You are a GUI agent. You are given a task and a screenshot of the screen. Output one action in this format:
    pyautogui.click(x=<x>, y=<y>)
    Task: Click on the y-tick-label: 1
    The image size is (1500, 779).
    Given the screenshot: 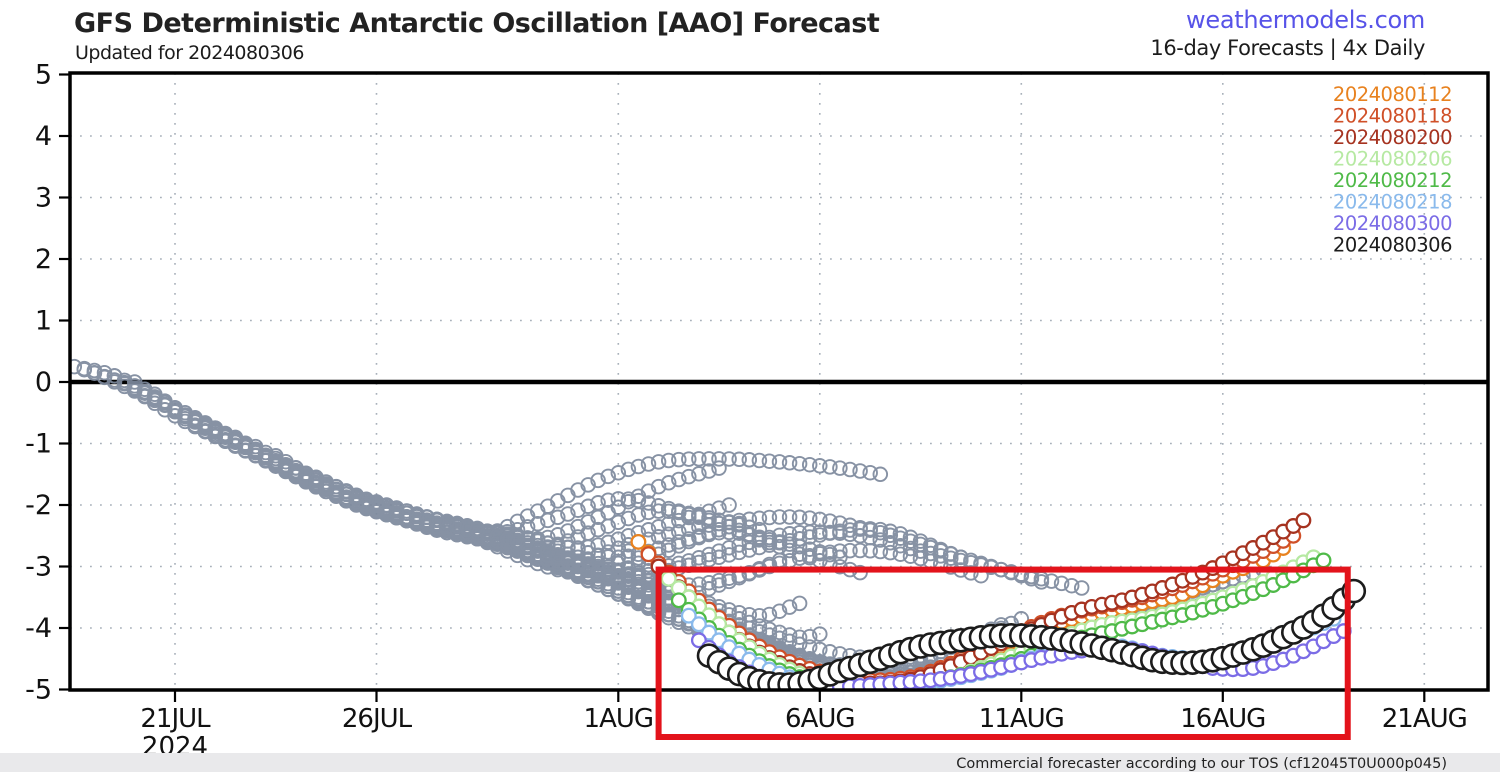 What is the action you would take?
    pyautogui.click(x=43, y=321)
    